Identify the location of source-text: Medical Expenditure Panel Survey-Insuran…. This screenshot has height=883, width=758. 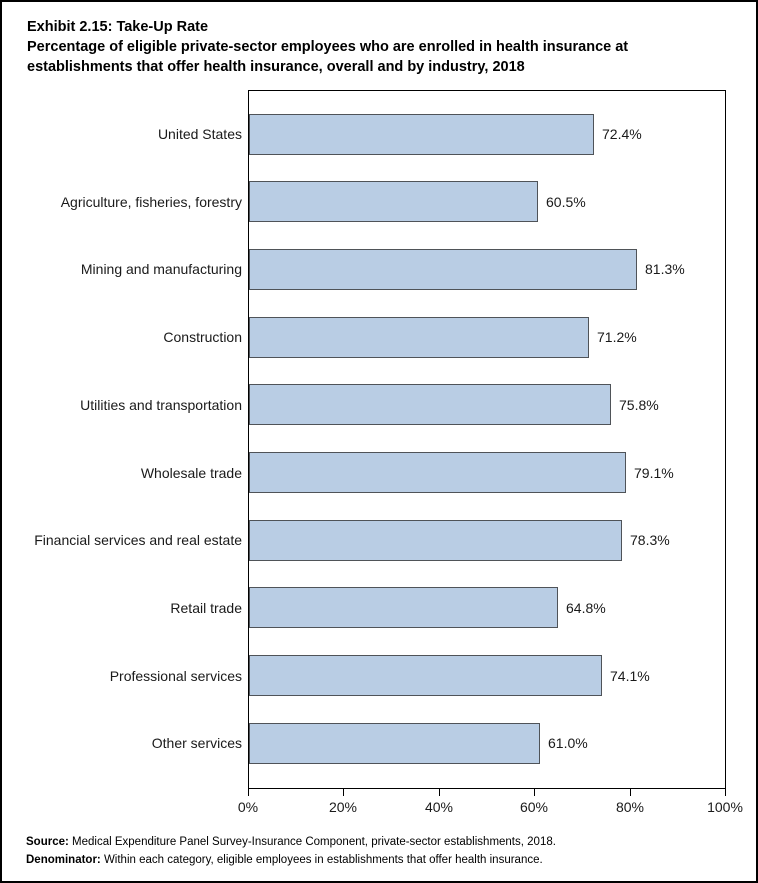
(314, 842).